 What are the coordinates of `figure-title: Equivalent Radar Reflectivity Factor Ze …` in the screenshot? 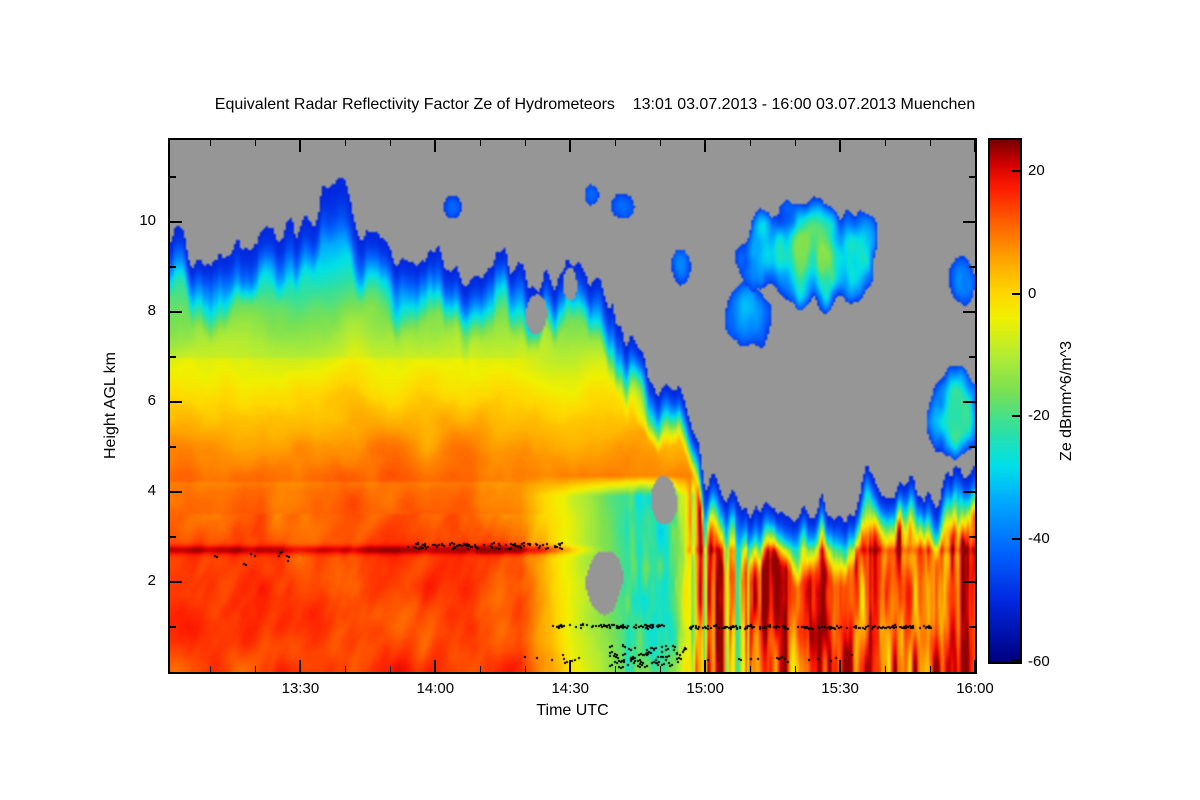 It's located at (595, 104).